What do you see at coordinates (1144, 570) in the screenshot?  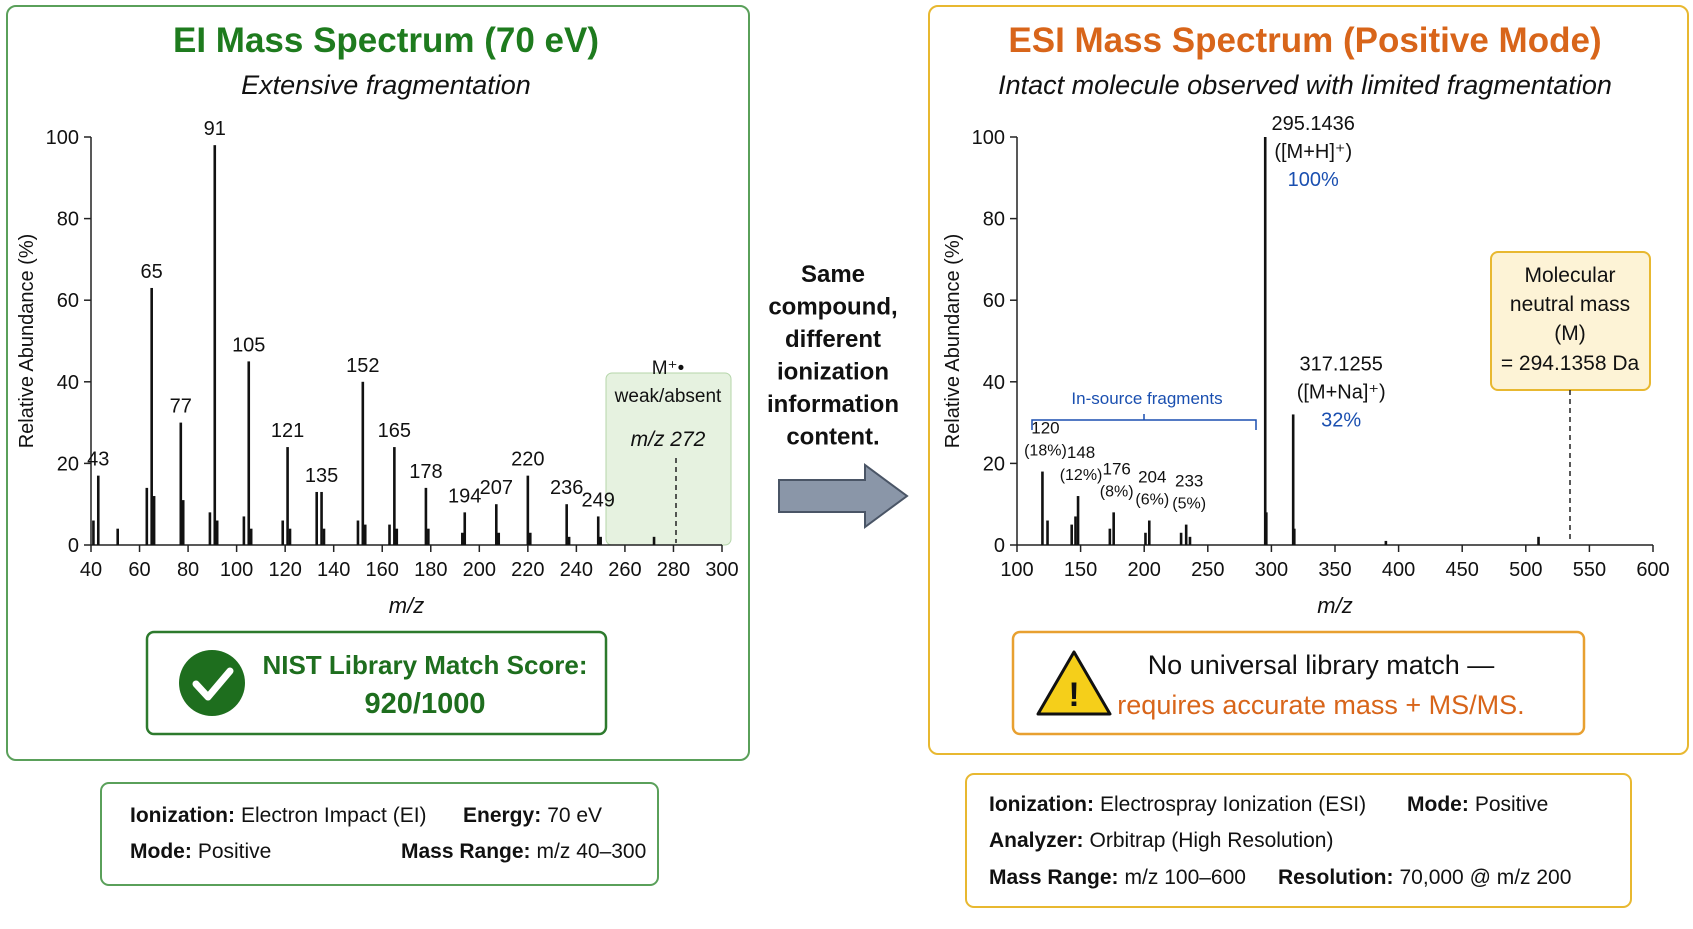 I see `x-tick-label: 200` at bounding box center [1144, 570].